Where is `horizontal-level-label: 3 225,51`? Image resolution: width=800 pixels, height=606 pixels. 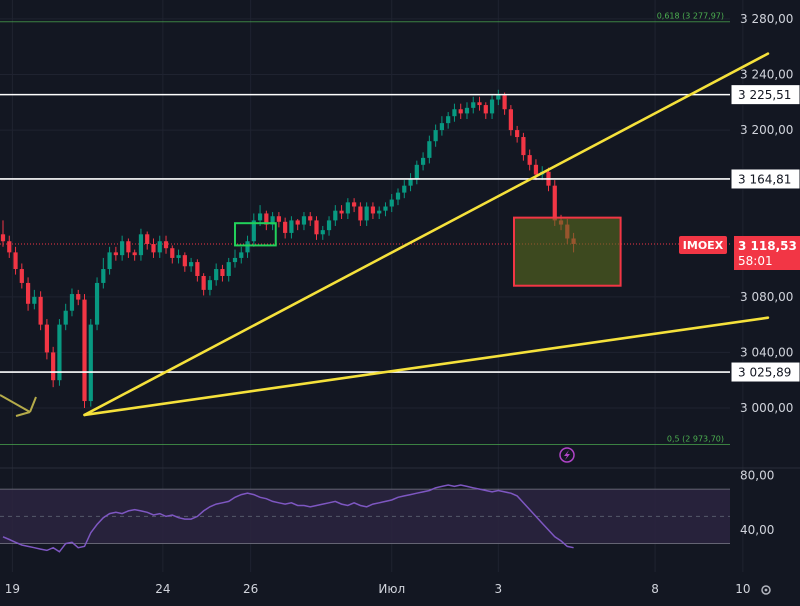
horizontal-level-label: 3 225,51 is located at coordinates (764, 95).